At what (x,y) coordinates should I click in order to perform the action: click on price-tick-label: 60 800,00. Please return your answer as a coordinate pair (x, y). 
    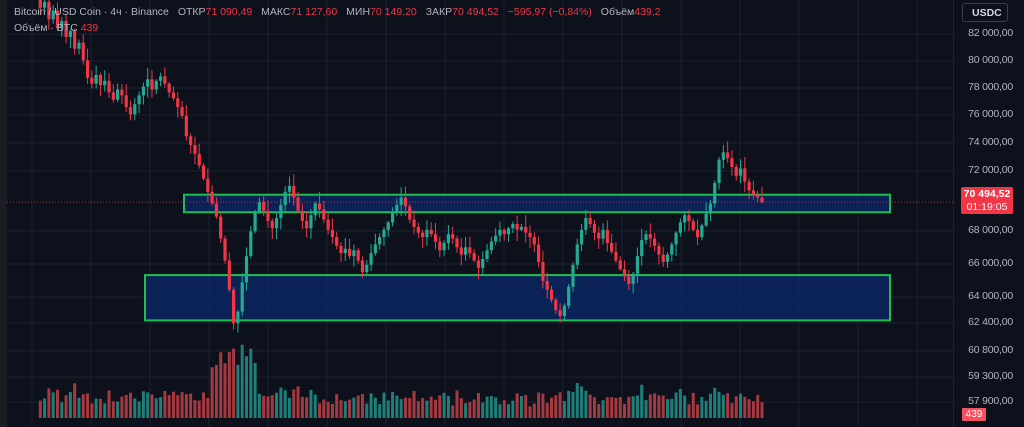
    Looking at the image, I should click on (990, 350).